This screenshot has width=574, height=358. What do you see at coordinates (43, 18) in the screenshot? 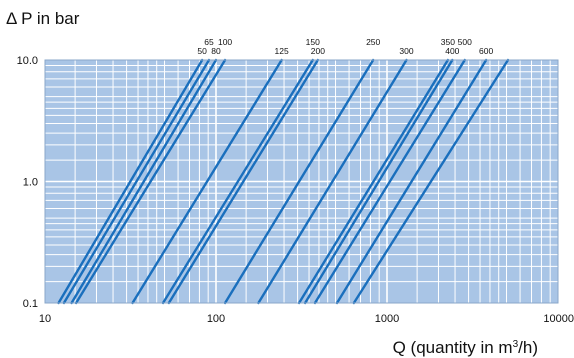
I see `y-axis-label: Δ P in bar` at bounding box center [43, 18].